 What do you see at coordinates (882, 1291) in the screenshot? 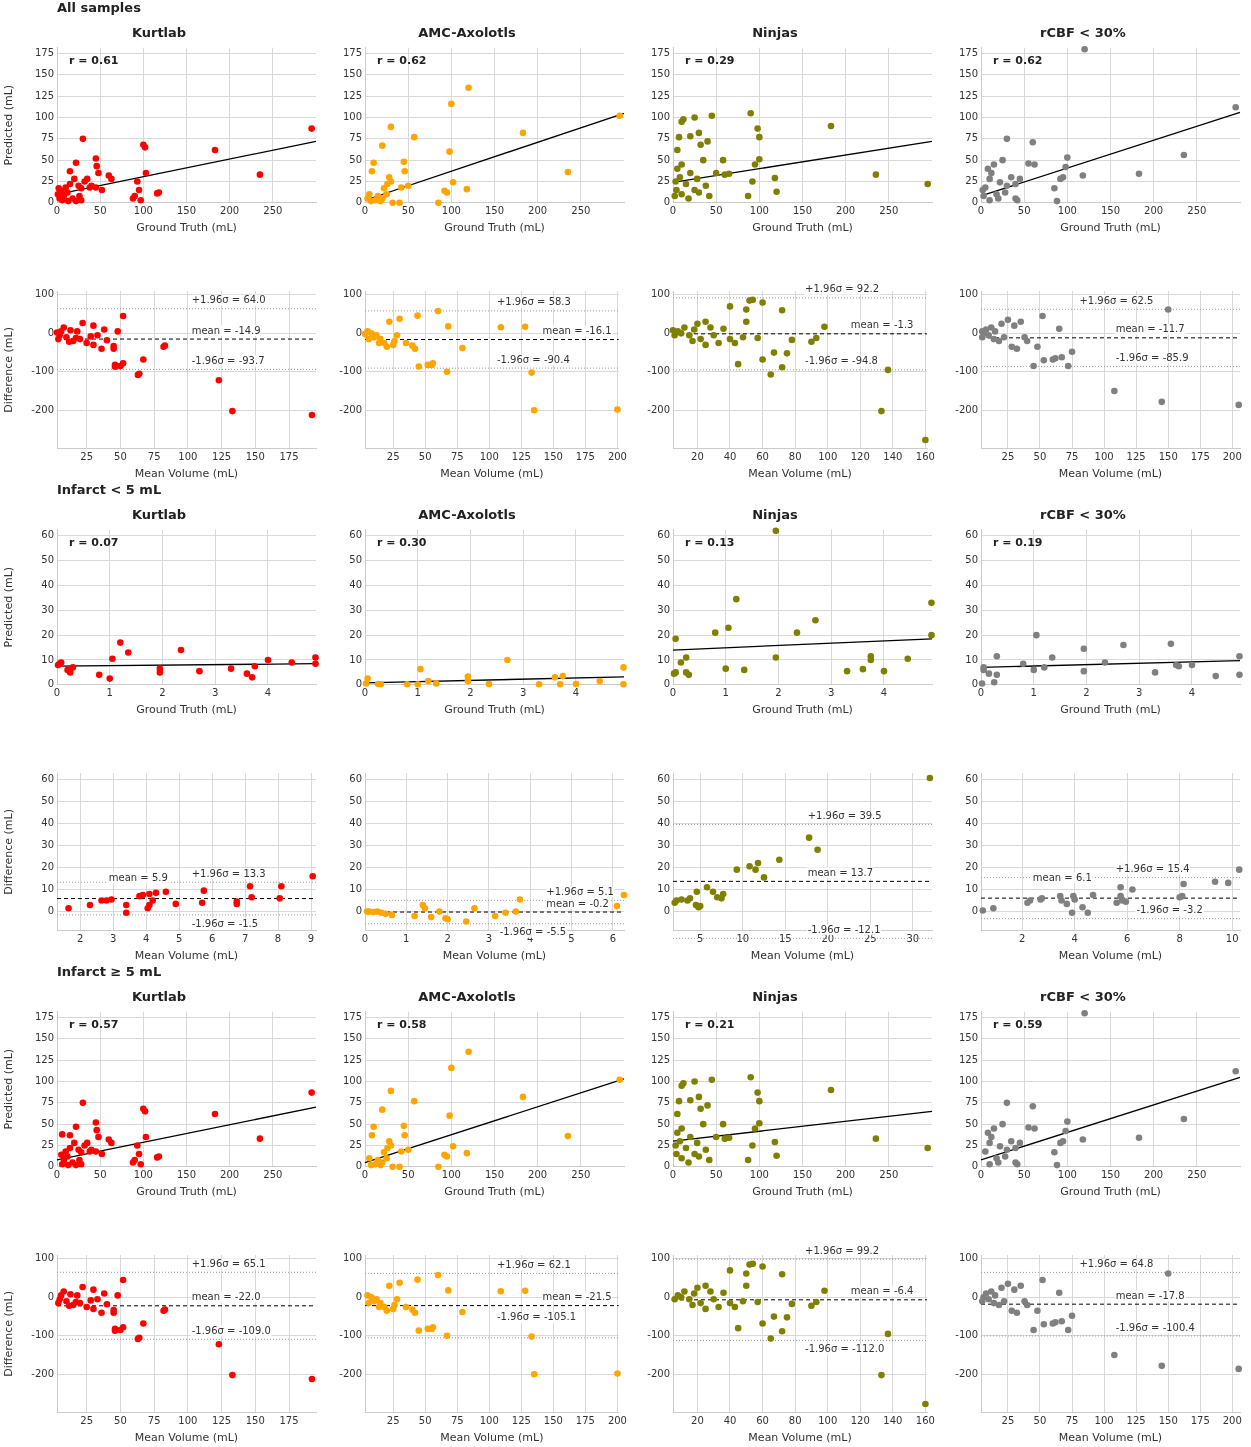
I see `ref-line-label: mean = -6.4` at bounding box center [882, 1291].